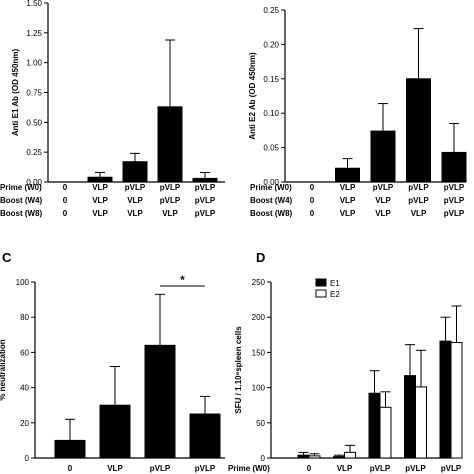 This screenshot has width=474, height=474. Describe the element at coordinates (34, 122) in the screenshot. I see `y-tick-label: 0.50` at that location.